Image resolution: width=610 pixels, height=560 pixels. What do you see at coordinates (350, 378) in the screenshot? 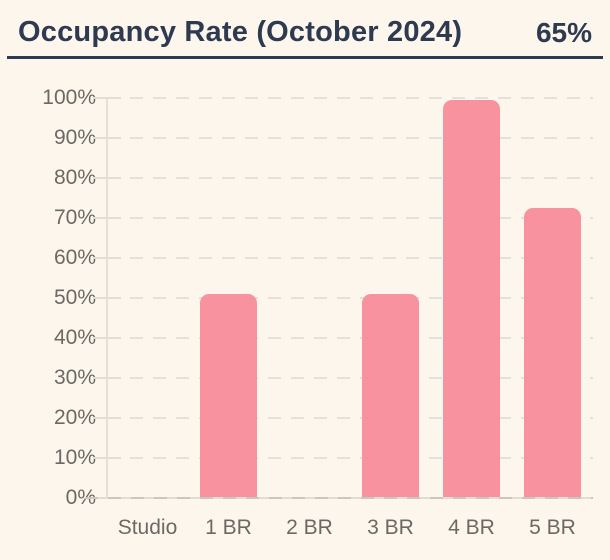
I see `gridline-30%` at bounding box center [350, 378].